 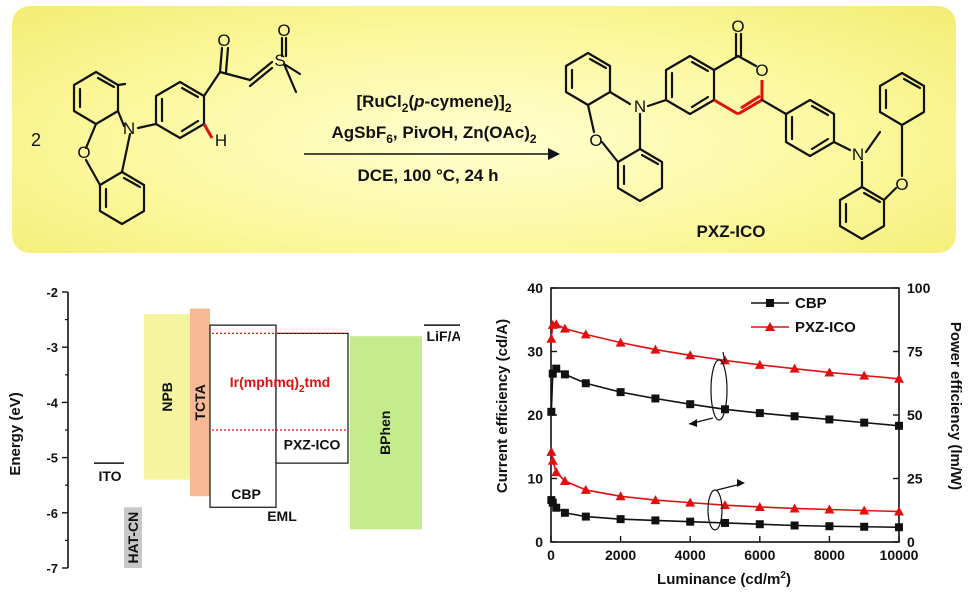 I want to click on arrow-left-icon, so click(x=693, y=423).